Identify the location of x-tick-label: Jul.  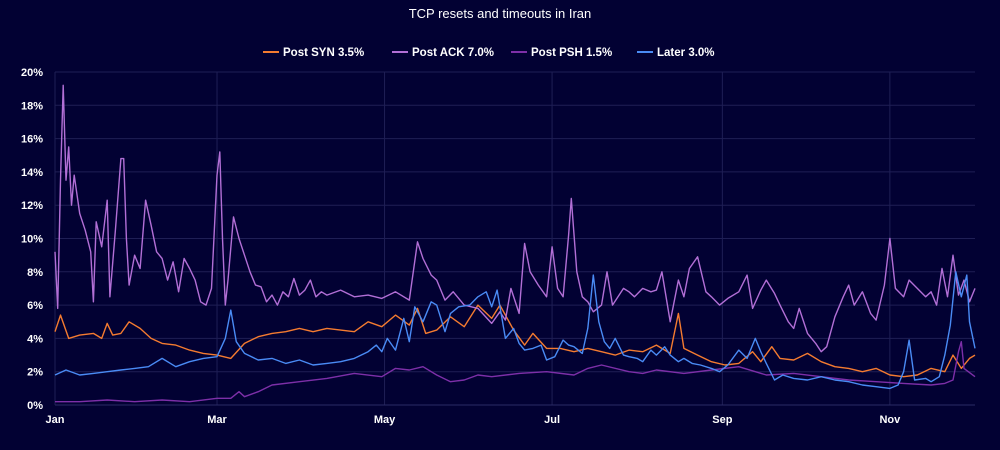
(552, 420).